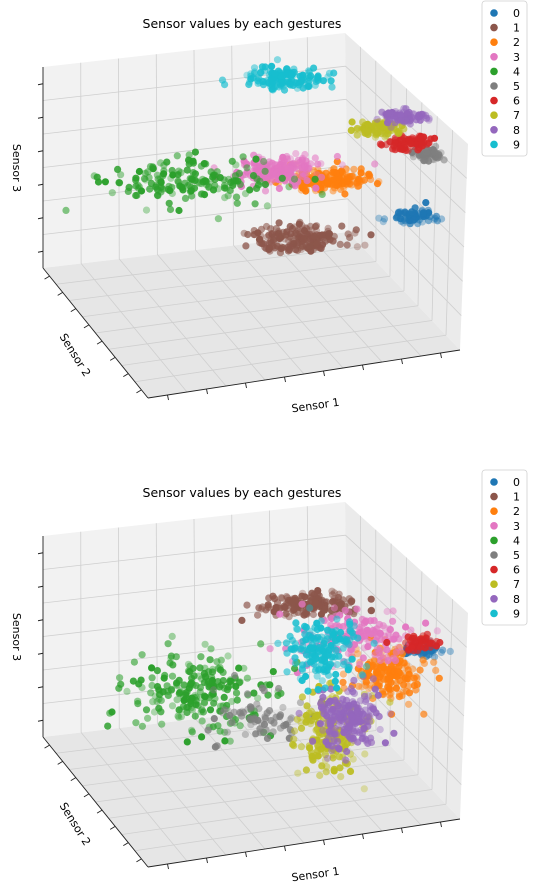  Describe the element at coordinates (516, 482) in the screenshot. I see `legend-label: 0` at that location.